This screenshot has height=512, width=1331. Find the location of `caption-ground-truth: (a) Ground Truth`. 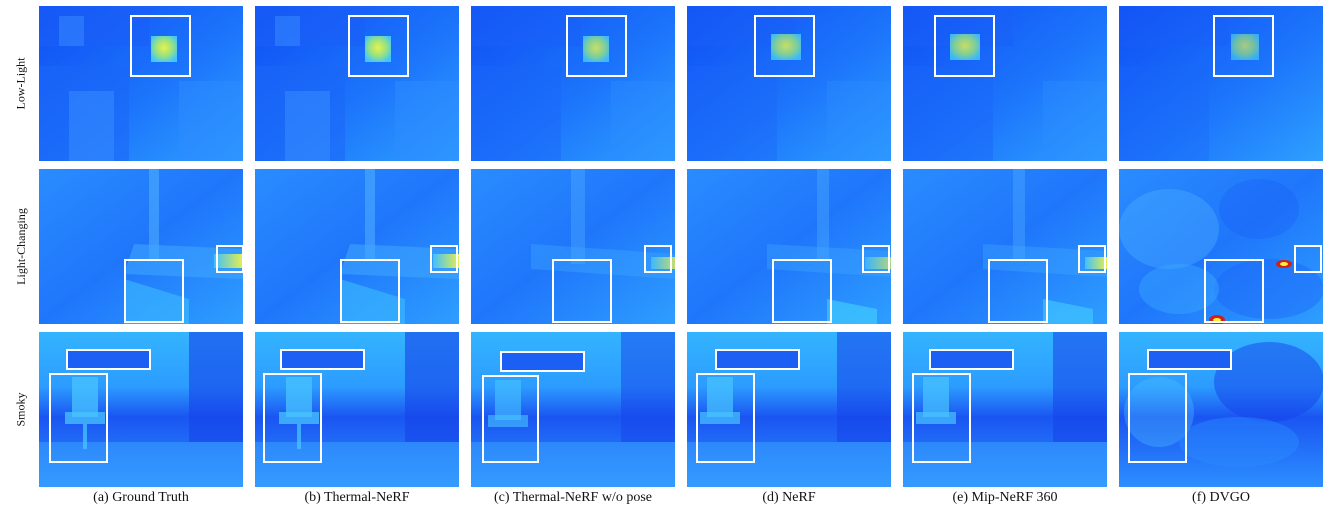

caption-ground-truth: (a) Ground Truth is located at coordinates (141, 497).